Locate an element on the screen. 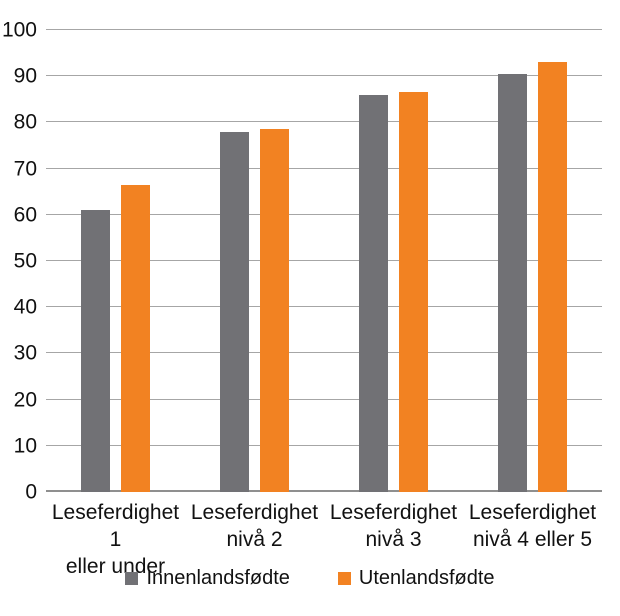 Image resolution: width=620 pixels, height=616 pixels. y-tick-label-80: 80 is located at coordinates (25, 122).